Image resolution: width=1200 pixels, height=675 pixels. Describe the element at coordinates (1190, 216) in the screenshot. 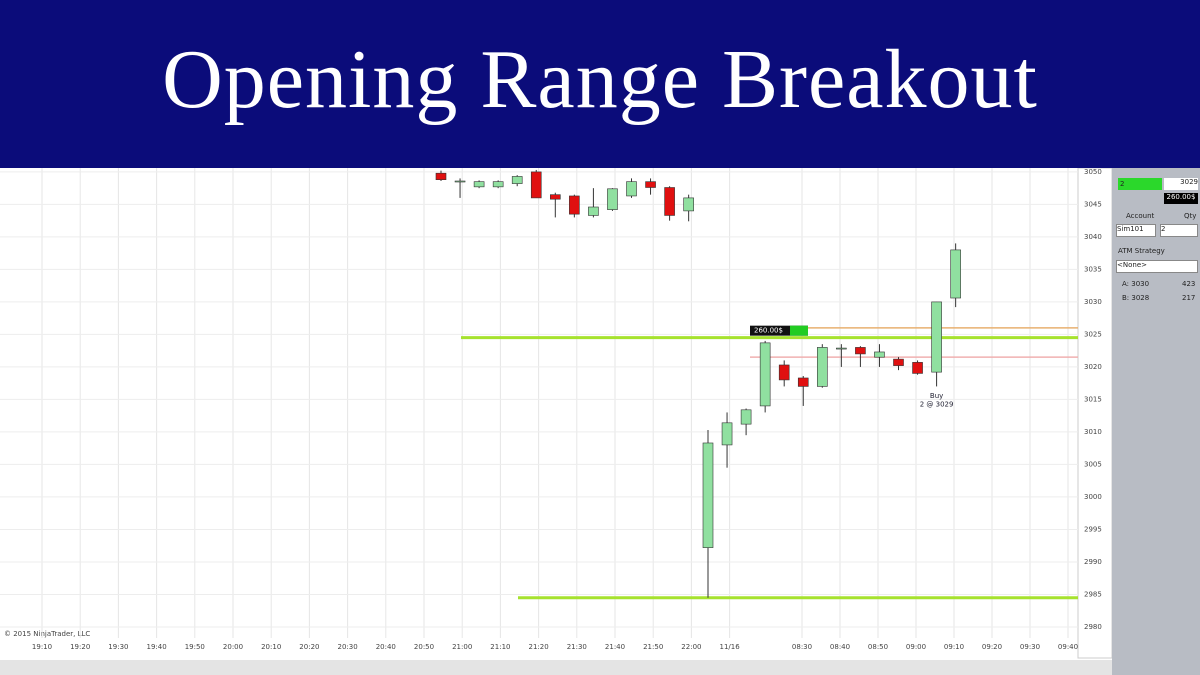

I see `qty-label: Qty` at that location.